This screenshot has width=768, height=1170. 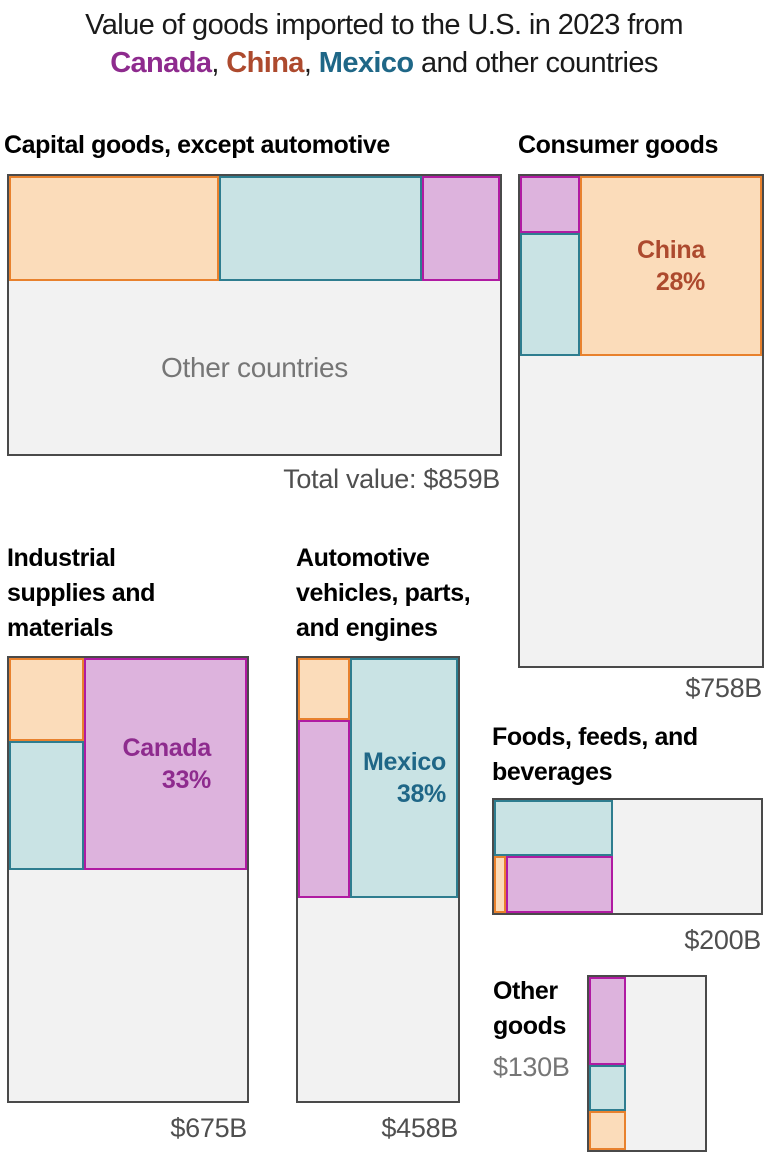 What do you see at coordinates (595, 755) in the screenshot?
I see `panel-title-foods-feeds-beverages: Foods, feeds, and beverages` at bounding box center [595, 755].